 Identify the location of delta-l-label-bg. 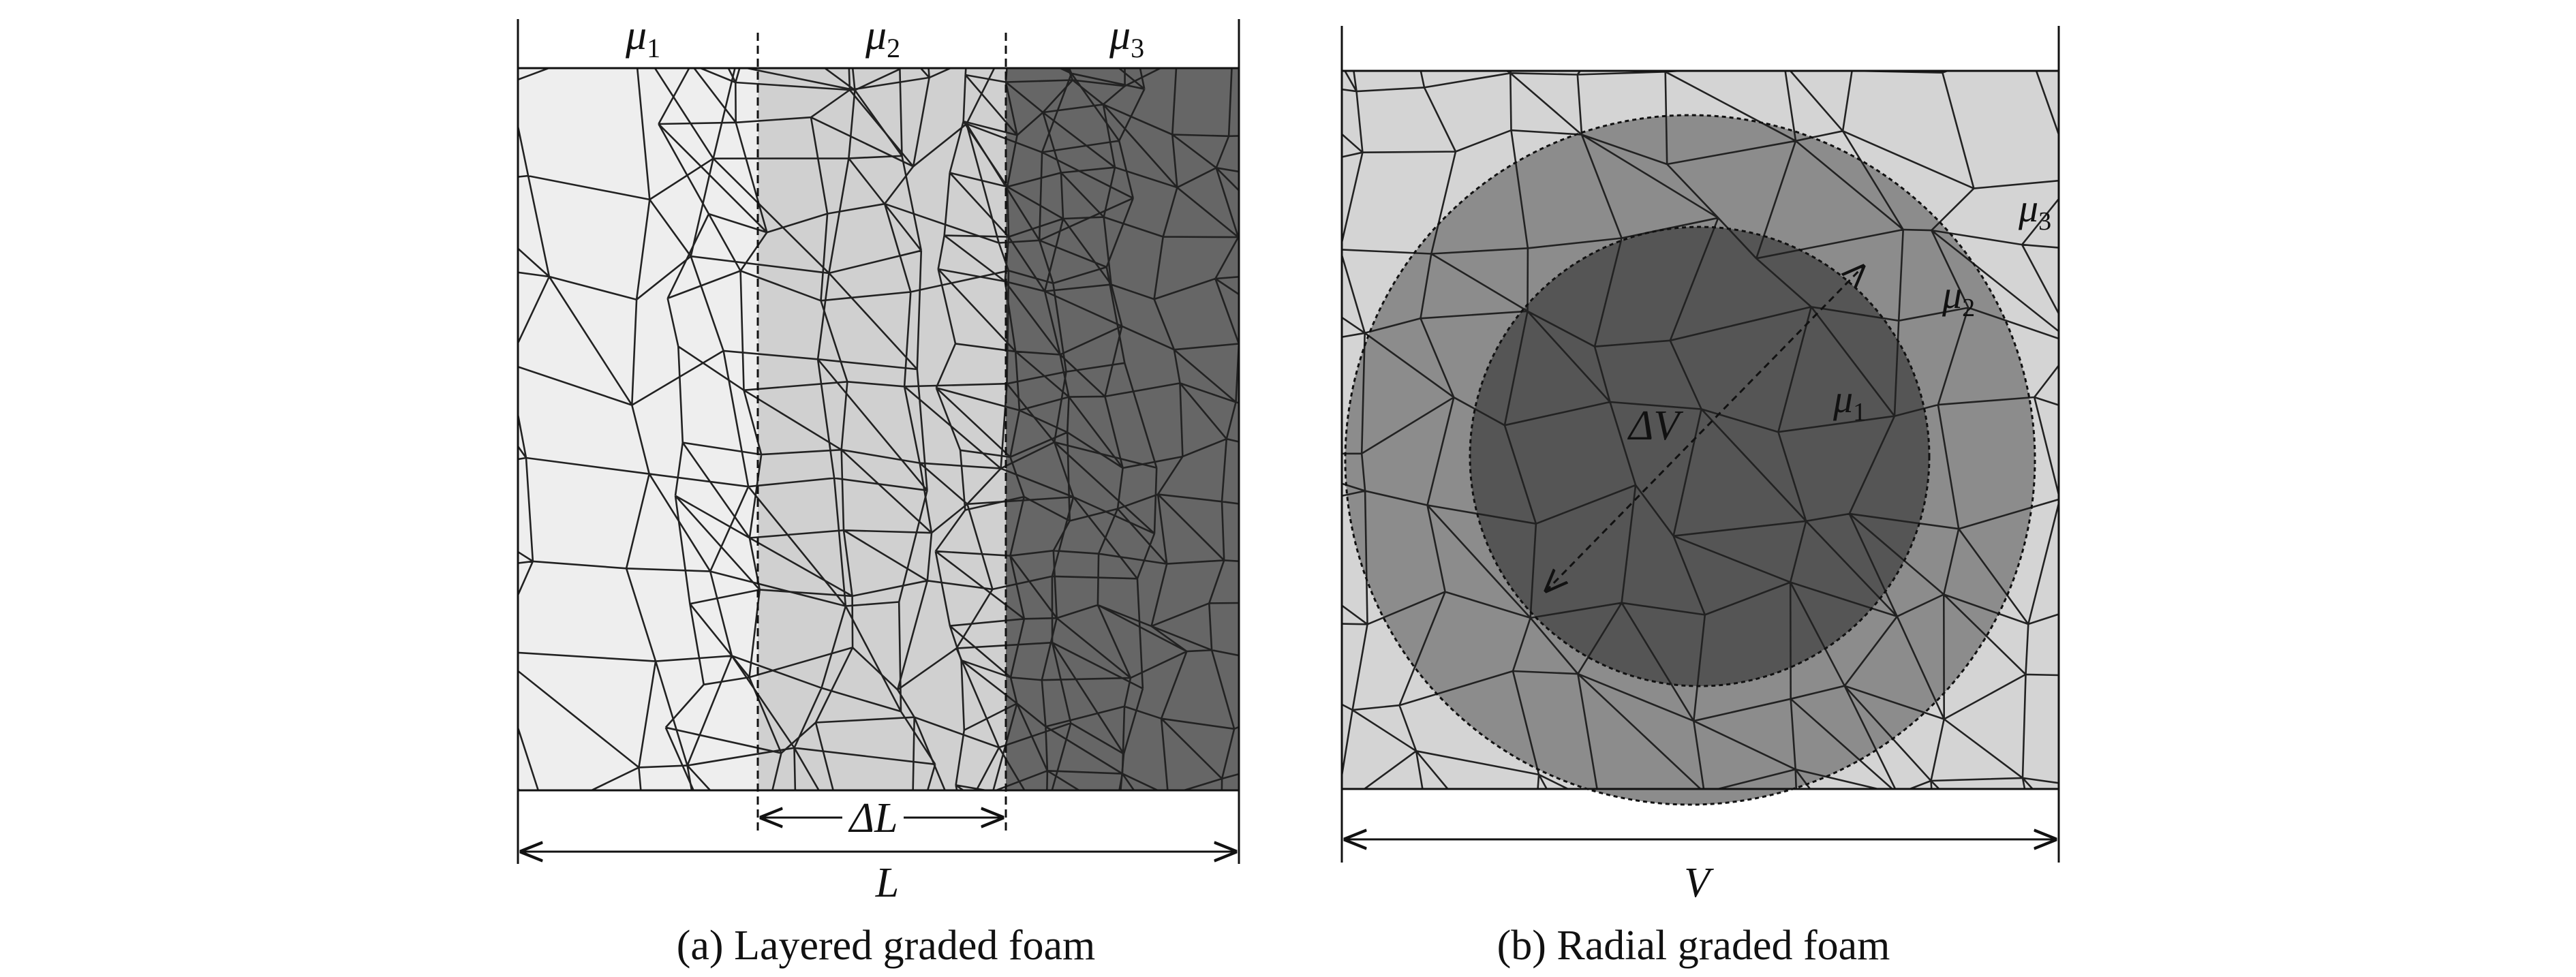
(873, 818).